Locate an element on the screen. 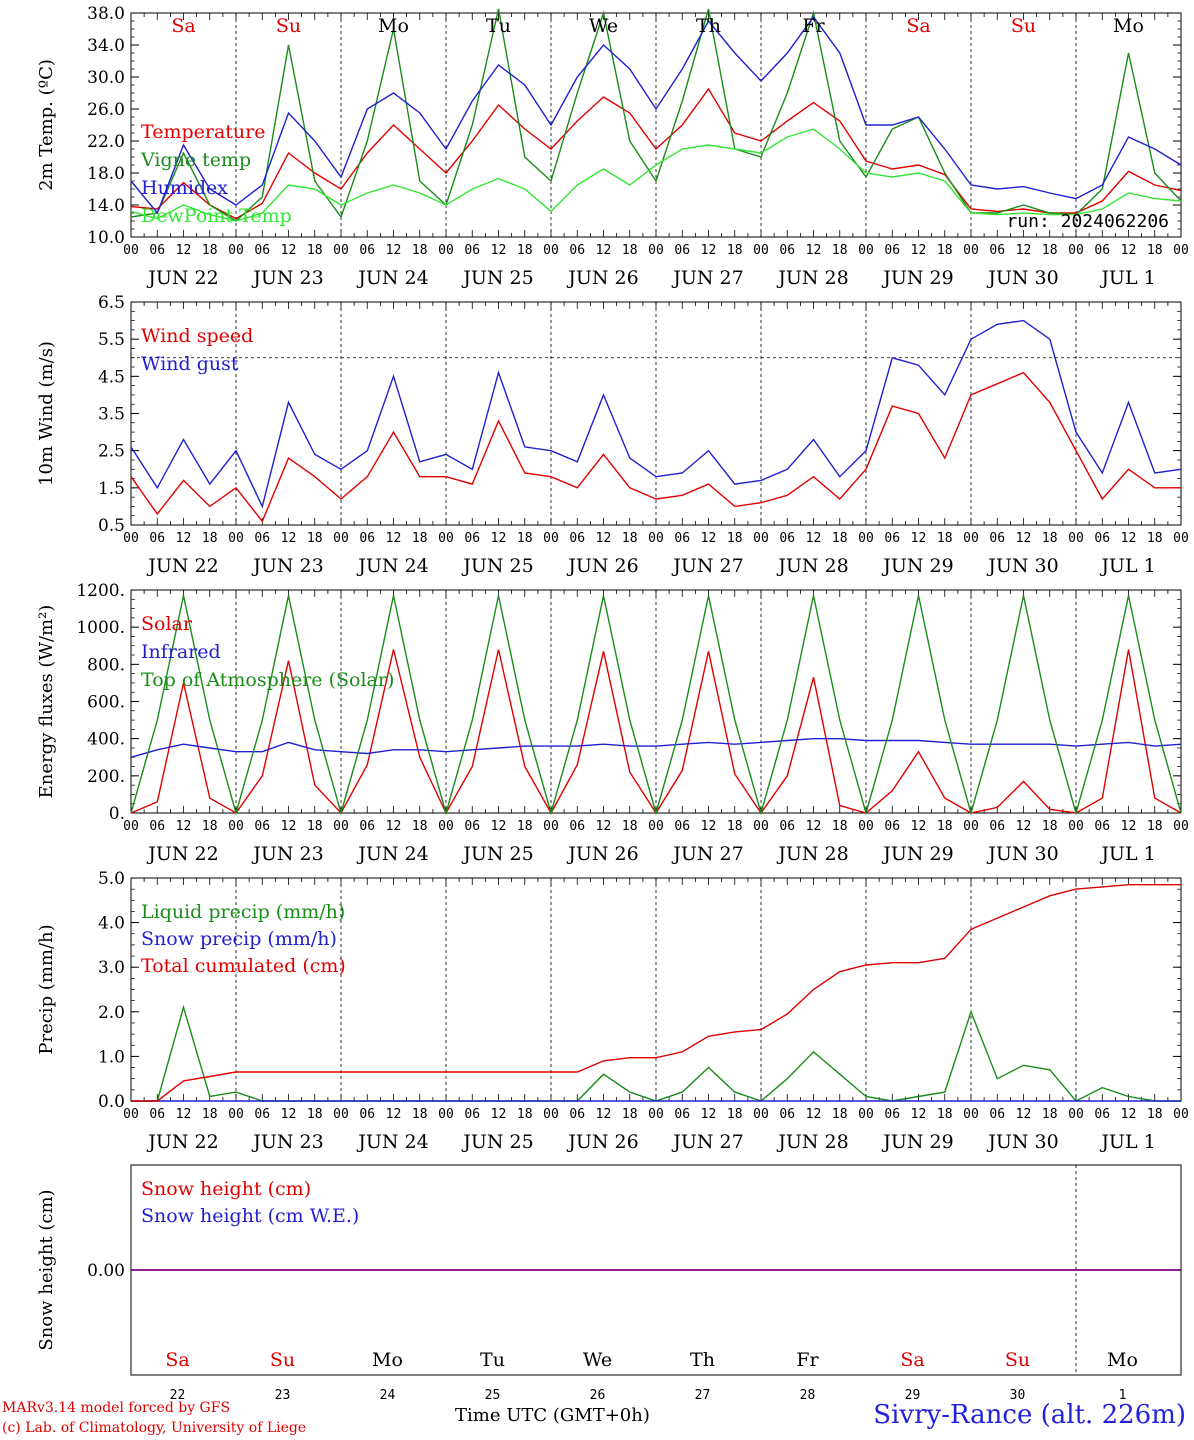  date-label: JUL 1 is located at coordinates (1127, 566).